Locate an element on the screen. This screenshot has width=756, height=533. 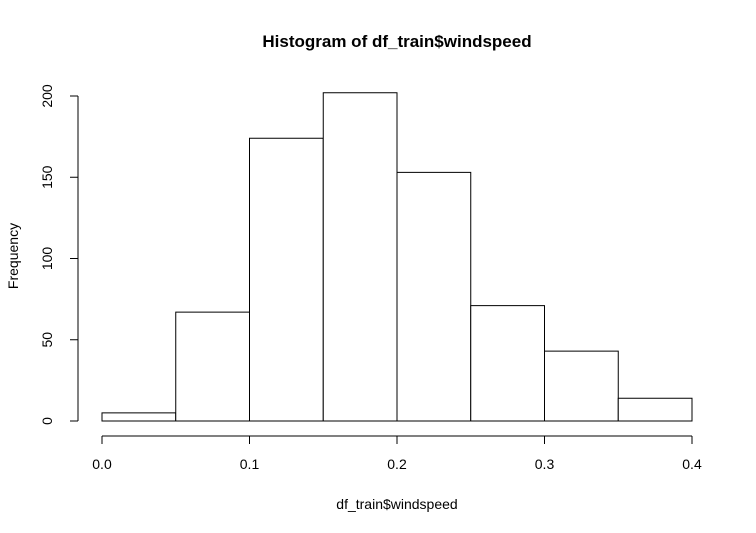
y-tick-label-0: 0 is located at coordinates (47, 421).